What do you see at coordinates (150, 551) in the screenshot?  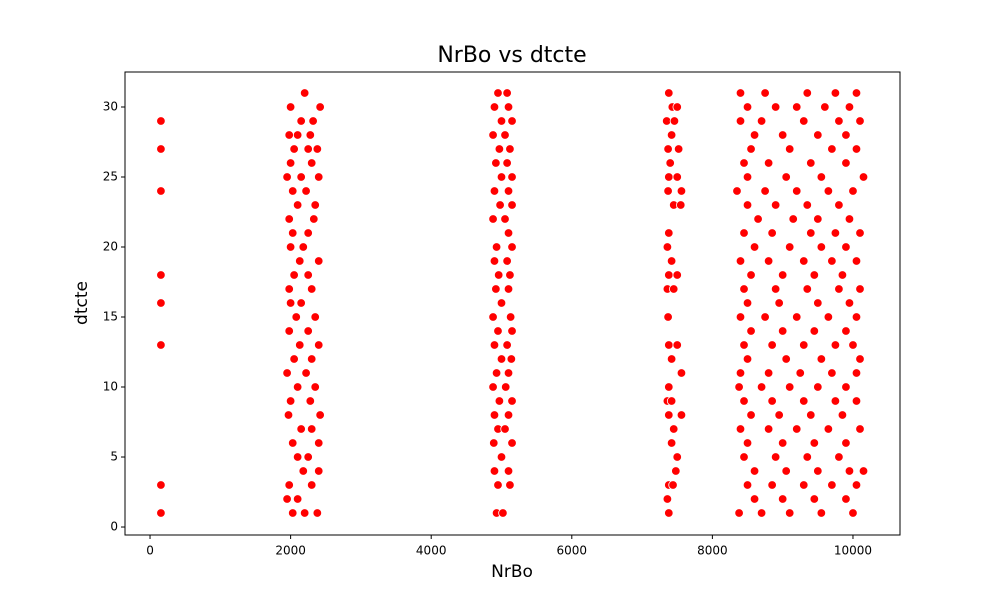 I see `x-tick-label: 0` at bounding box center [150, 551].